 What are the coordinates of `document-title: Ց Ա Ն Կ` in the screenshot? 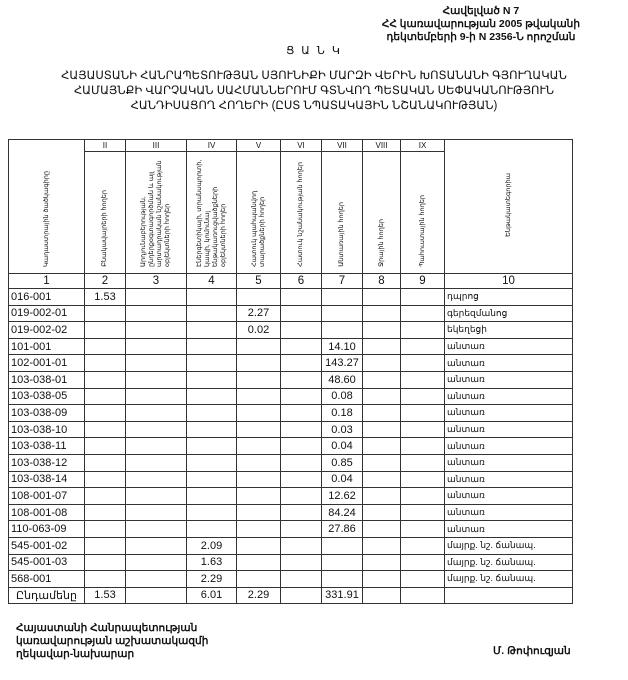 It's located at (314, 51).